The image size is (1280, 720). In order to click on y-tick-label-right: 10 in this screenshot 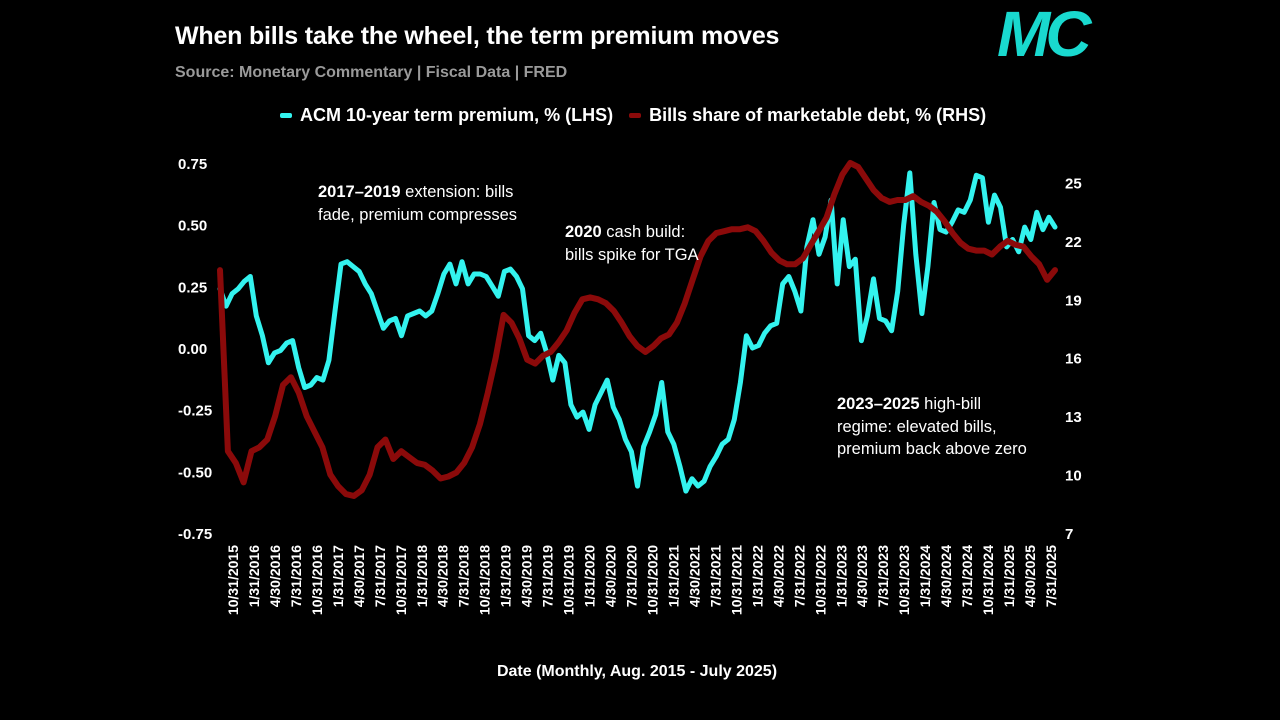, I will do `click(1073, 476)`.